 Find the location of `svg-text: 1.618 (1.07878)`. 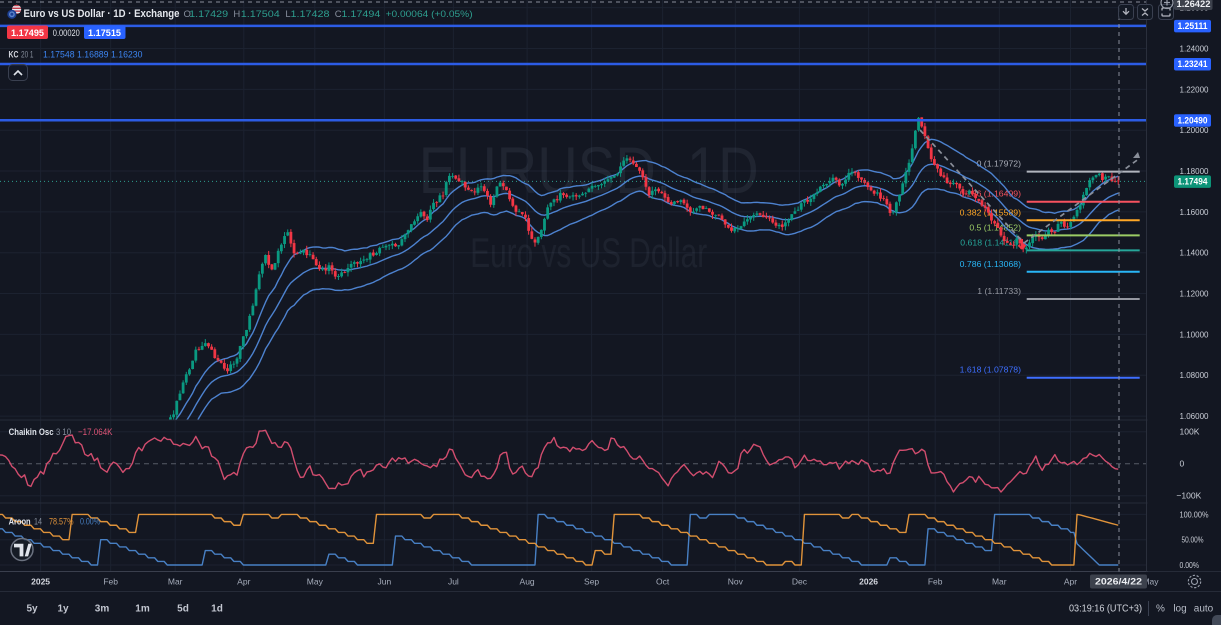

svg-text: 1.618 (1.07878) is located at coordinates (990, 370).